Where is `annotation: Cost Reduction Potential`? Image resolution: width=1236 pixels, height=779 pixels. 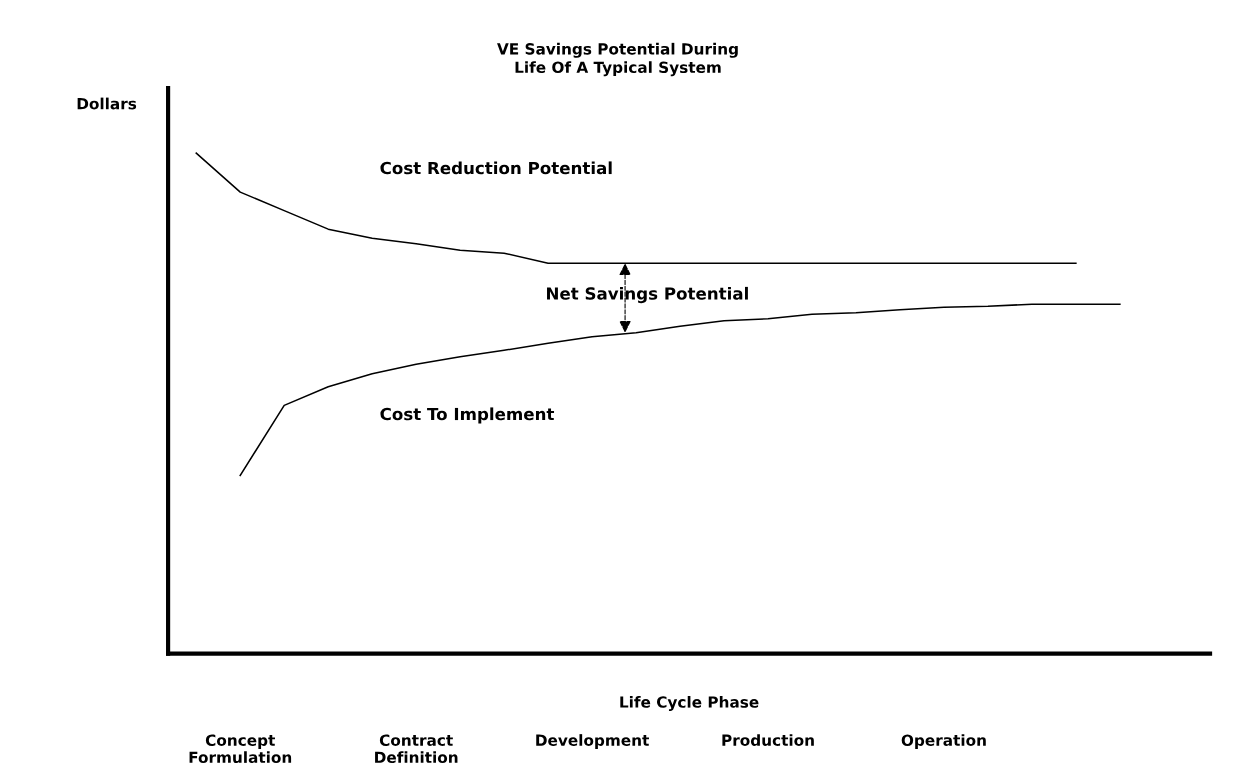
annotation: Cost Reduction Potential is located at coordinates (496, 168).